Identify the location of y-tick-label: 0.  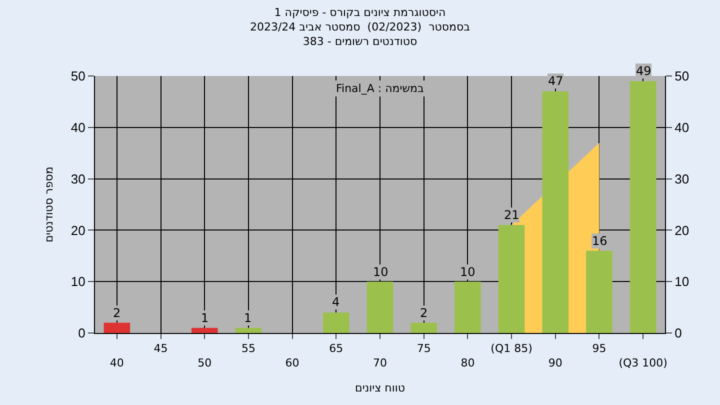
(82, 333).